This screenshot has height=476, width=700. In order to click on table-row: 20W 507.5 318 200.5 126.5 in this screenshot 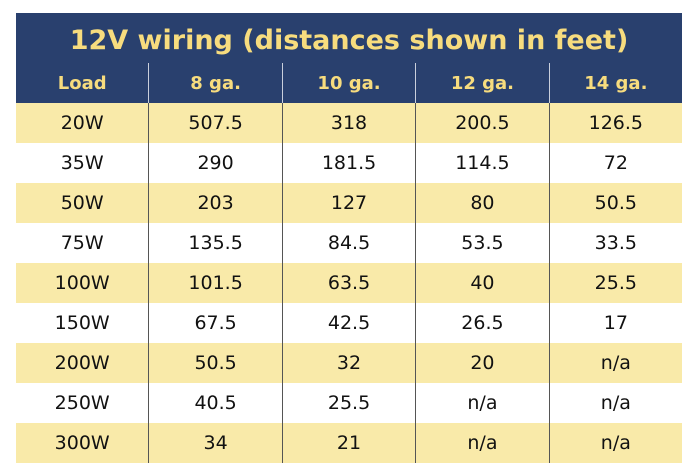, I will do `click(349, 123)`.